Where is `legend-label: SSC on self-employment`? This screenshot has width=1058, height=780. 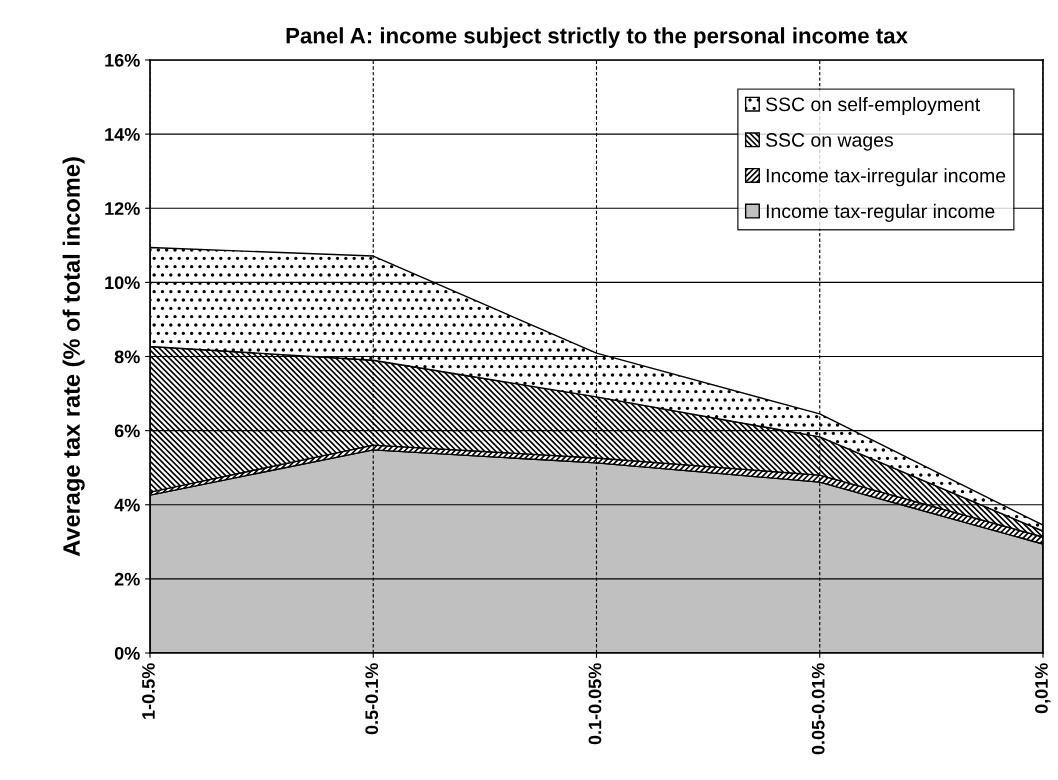 legend-label: SSC on self-employment is located at coordinates (872, 106).